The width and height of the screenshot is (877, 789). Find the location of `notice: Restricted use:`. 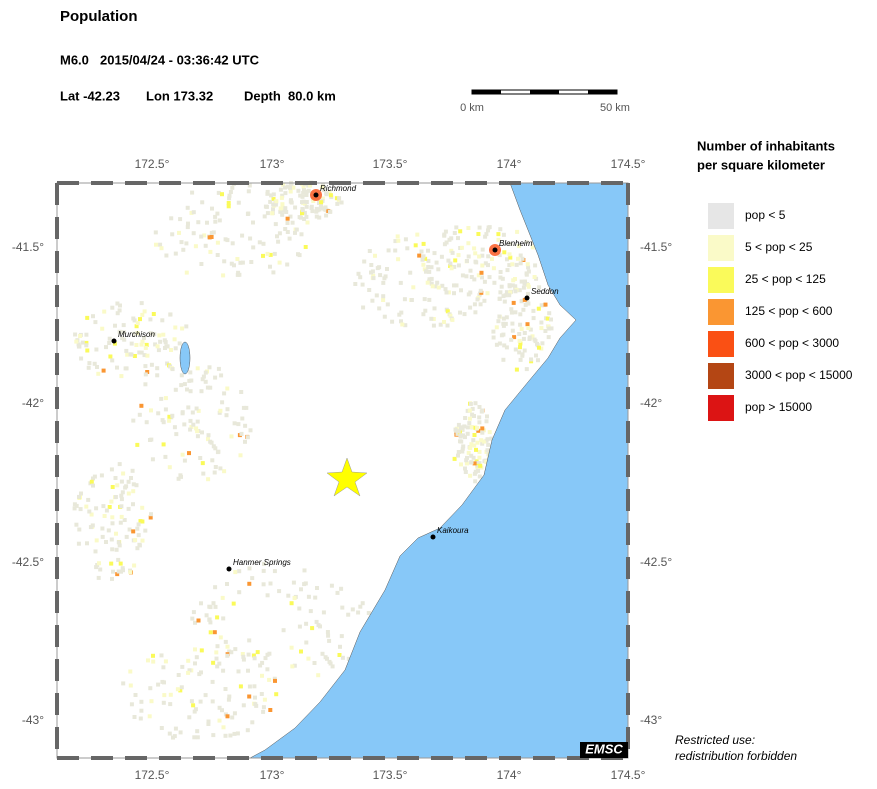

notice: Restricted use: is located at coordinates (715, 740).